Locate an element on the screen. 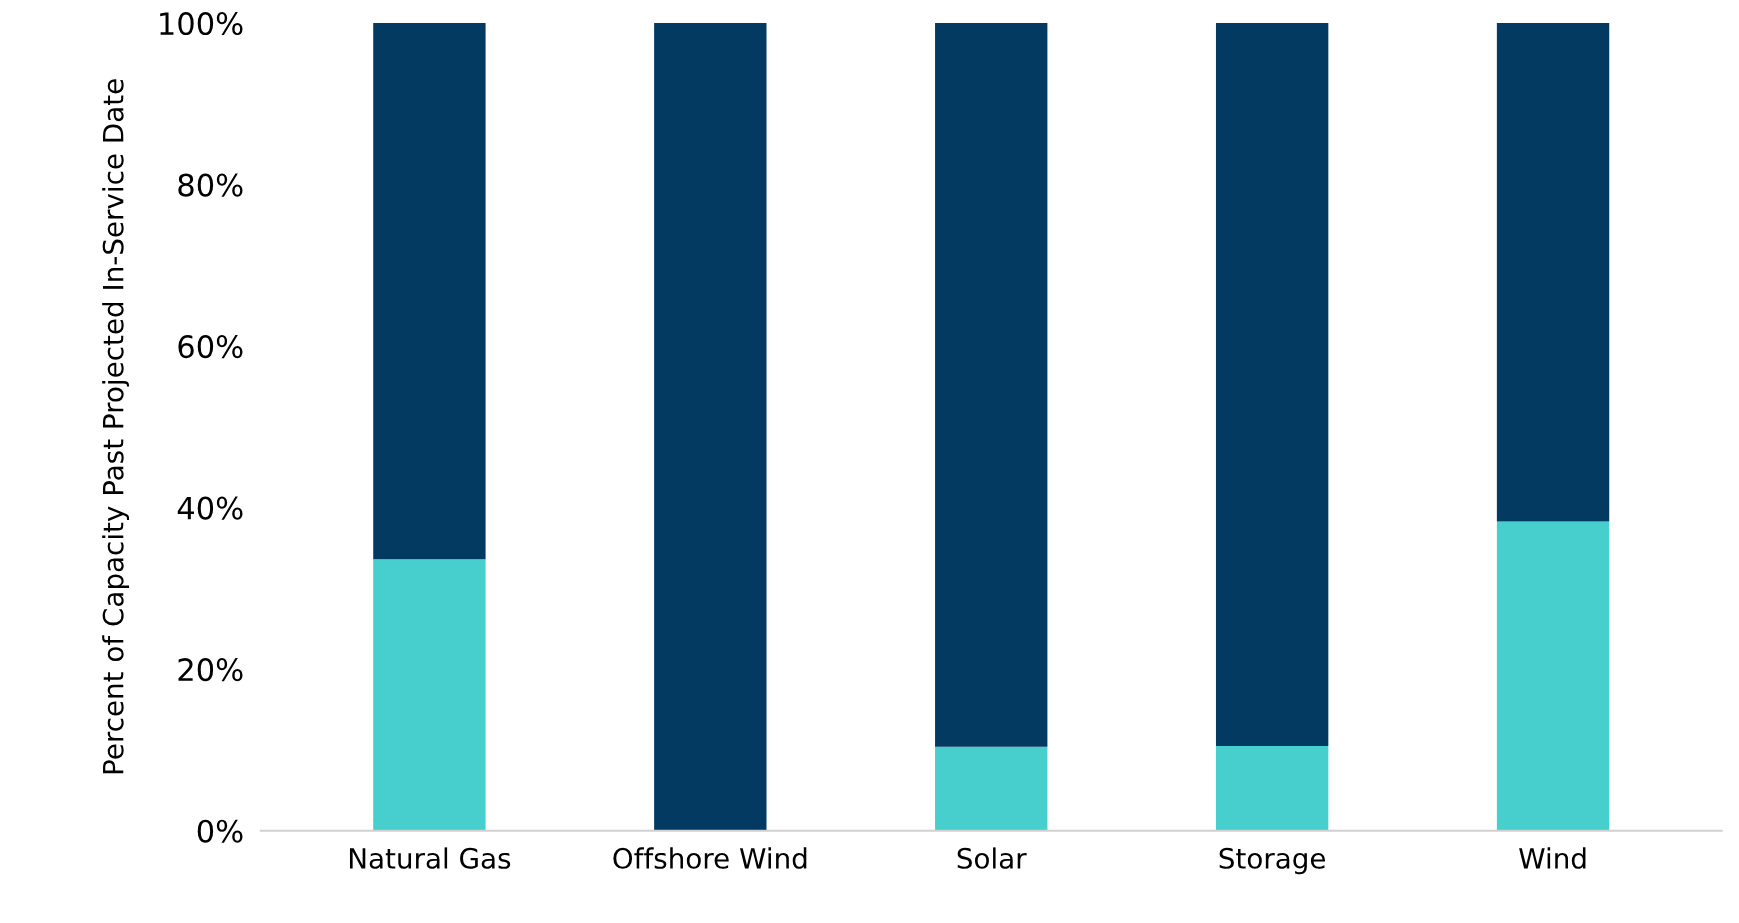  x-tick-label: Wind is located at coordinates (1552, 858).